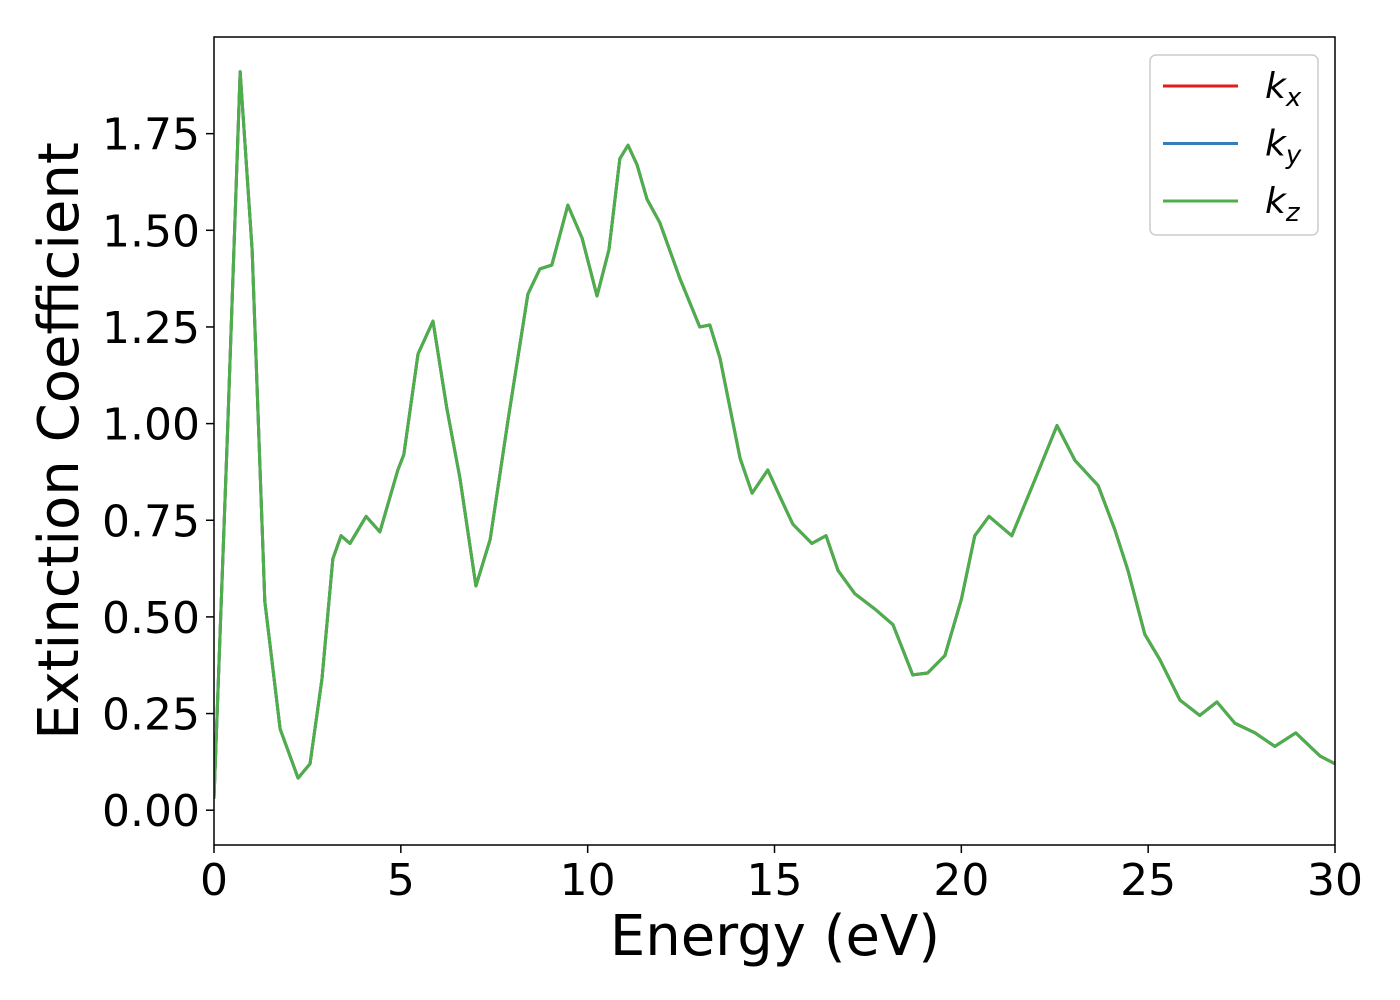 Image resolution: width=1400 pixels, height=1000 pixels. Describe the element at coordinates (1283, 204) in the screenshot. I see `legend-label: kz` at that location.